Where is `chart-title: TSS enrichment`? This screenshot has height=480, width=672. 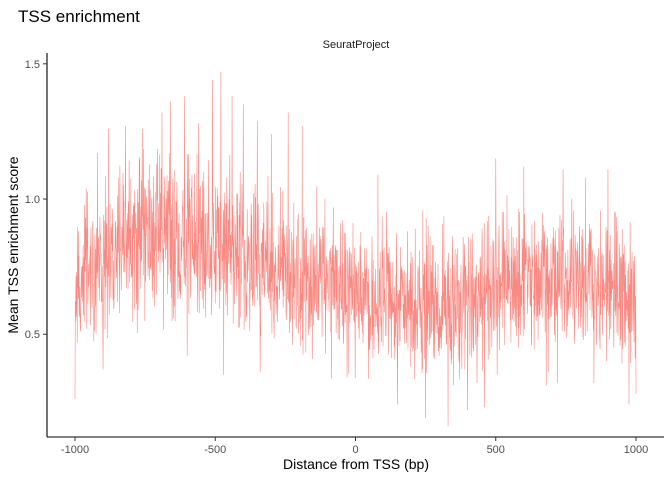 chart-title: TSS enrichment is located at coordinates (79, 16).